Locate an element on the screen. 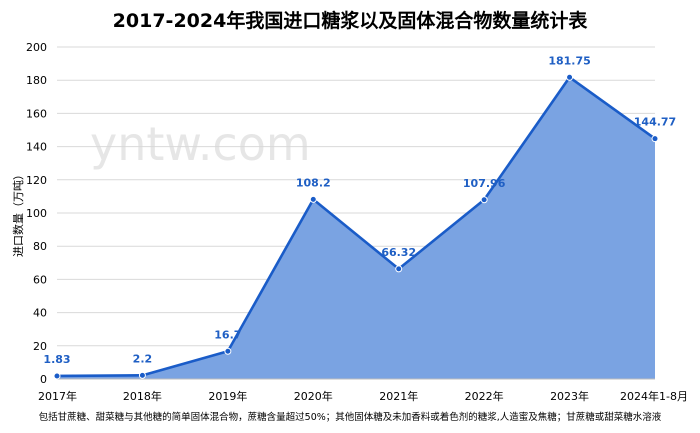 Image resolution: width=700 pixels, height=433 pixels. y-axis-label: 进口数量（万吨） is located at coordinates (18, 213).